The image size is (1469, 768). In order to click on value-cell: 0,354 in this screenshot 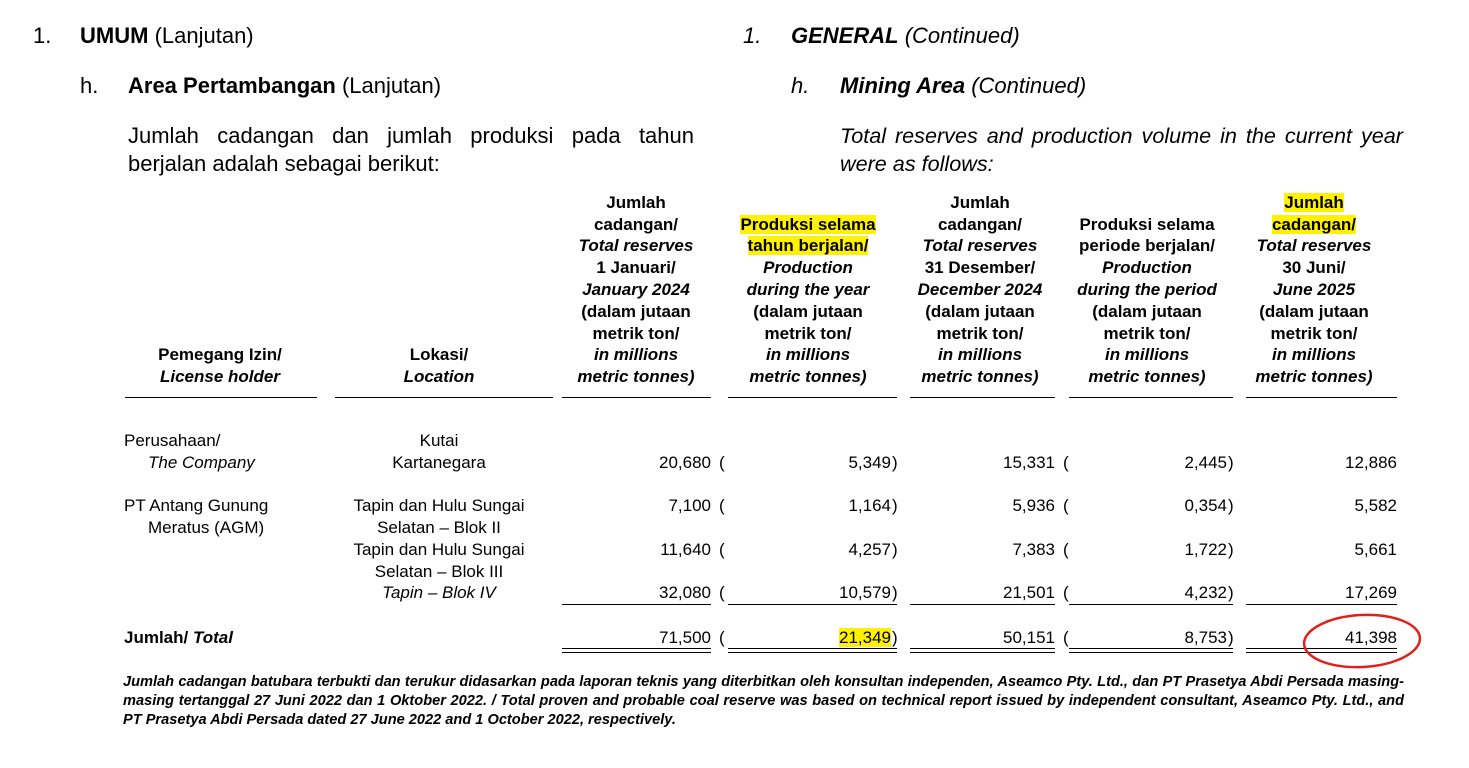, I will do `click(1152, 506)`.